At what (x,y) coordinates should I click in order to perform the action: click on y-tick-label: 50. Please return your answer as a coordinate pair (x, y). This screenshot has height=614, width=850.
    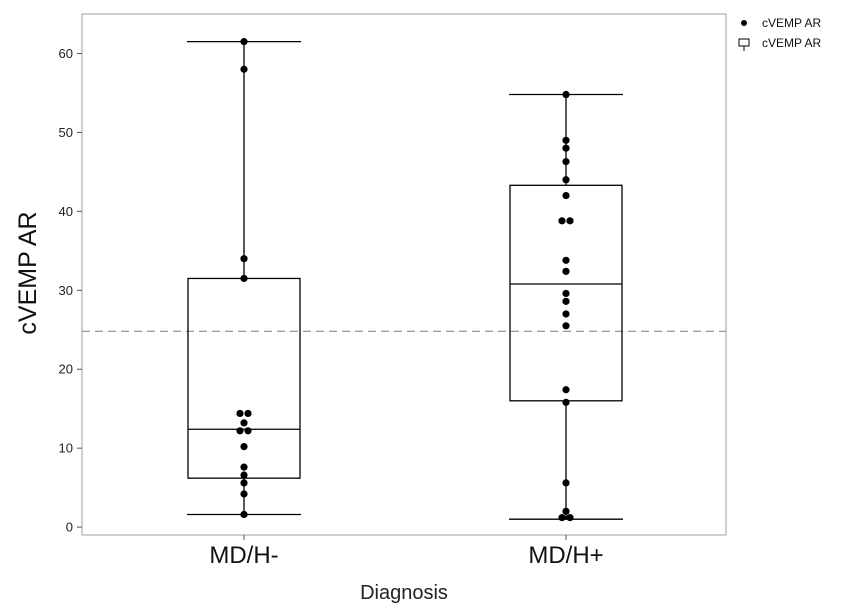
    Looking at the image, I should click on (66, 132).